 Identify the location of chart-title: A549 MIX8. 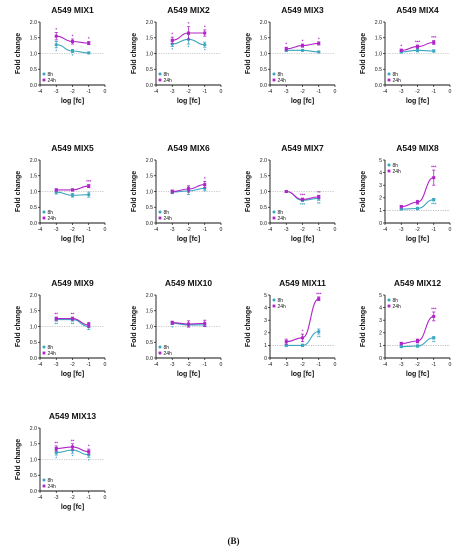
(417, 148).